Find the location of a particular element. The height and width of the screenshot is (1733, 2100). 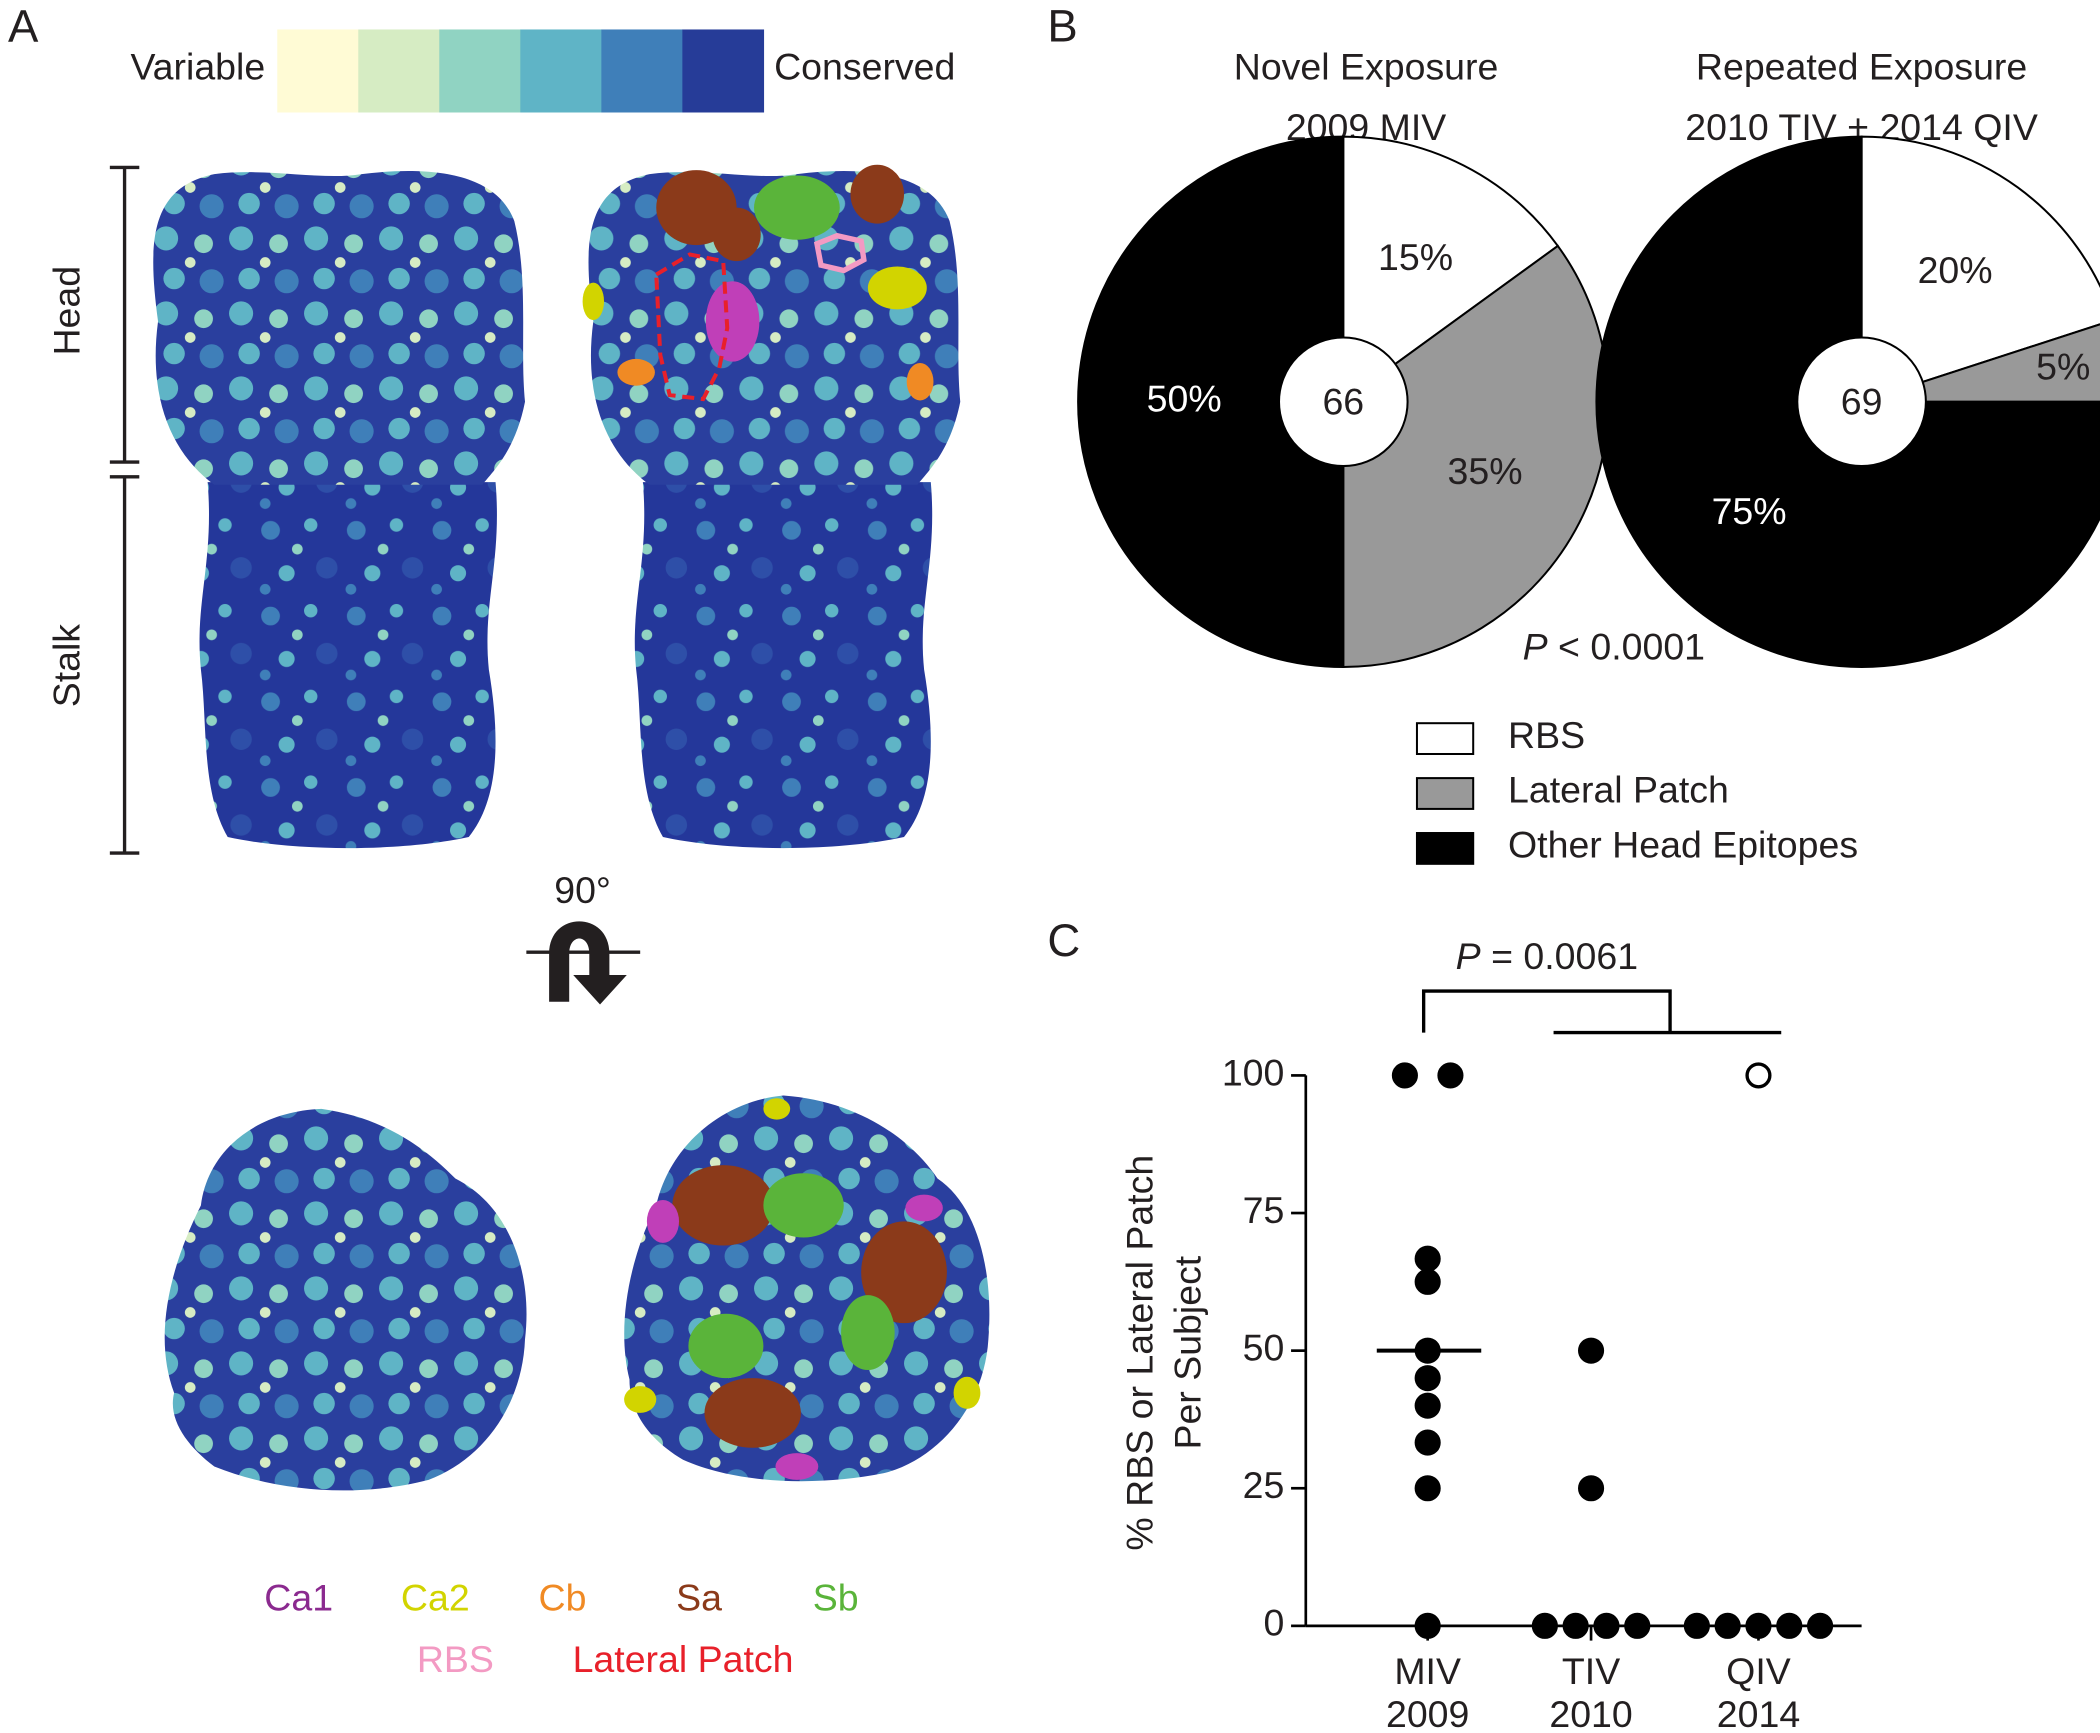

p-text: = 0.0061 is located at coordinates (1564, 956).